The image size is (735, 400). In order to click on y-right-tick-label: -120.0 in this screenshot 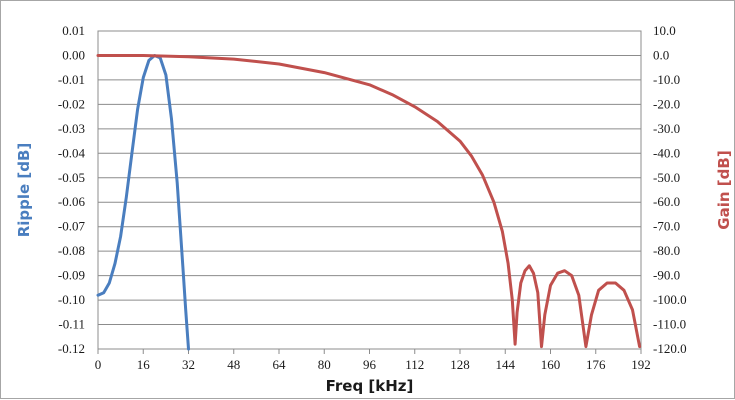, I will do `click(670, 348)`.